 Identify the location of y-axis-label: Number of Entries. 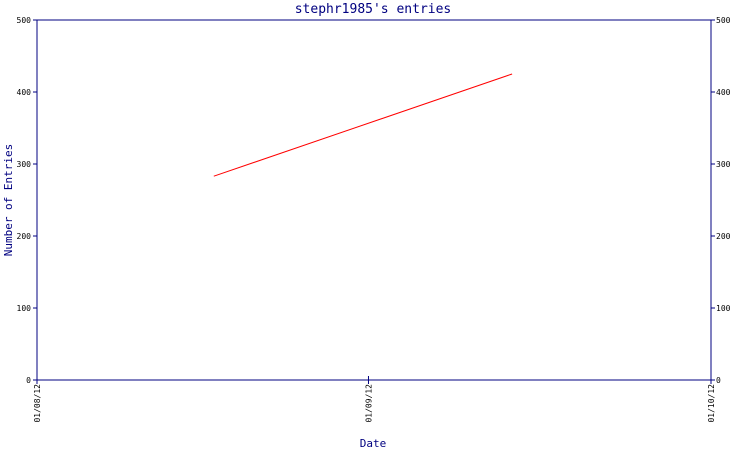
(8, 200).